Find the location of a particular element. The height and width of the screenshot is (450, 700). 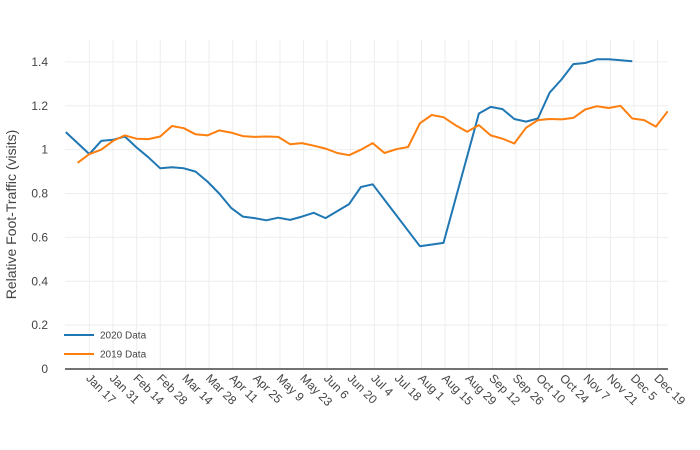

y-tick-label: 1.4 is located at coordinates (39, 62).